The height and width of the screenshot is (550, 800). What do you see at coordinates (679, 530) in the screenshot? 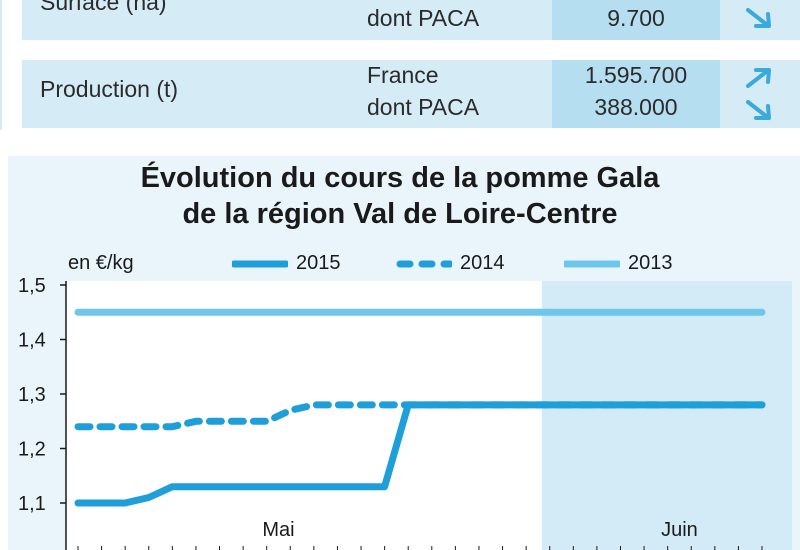
I see `x-month-label: Juin` at bounding box center [679, 530].